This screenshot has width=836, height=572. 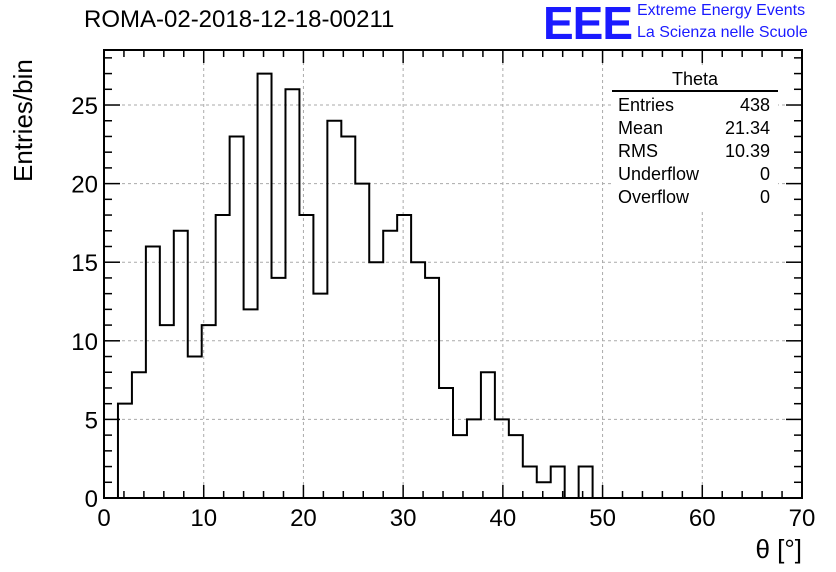 What do you see at coordinates (721, 10) in the screenshot?
I see `logo-line-1: Extreme Energy Events` at bounding box center [721, 10].